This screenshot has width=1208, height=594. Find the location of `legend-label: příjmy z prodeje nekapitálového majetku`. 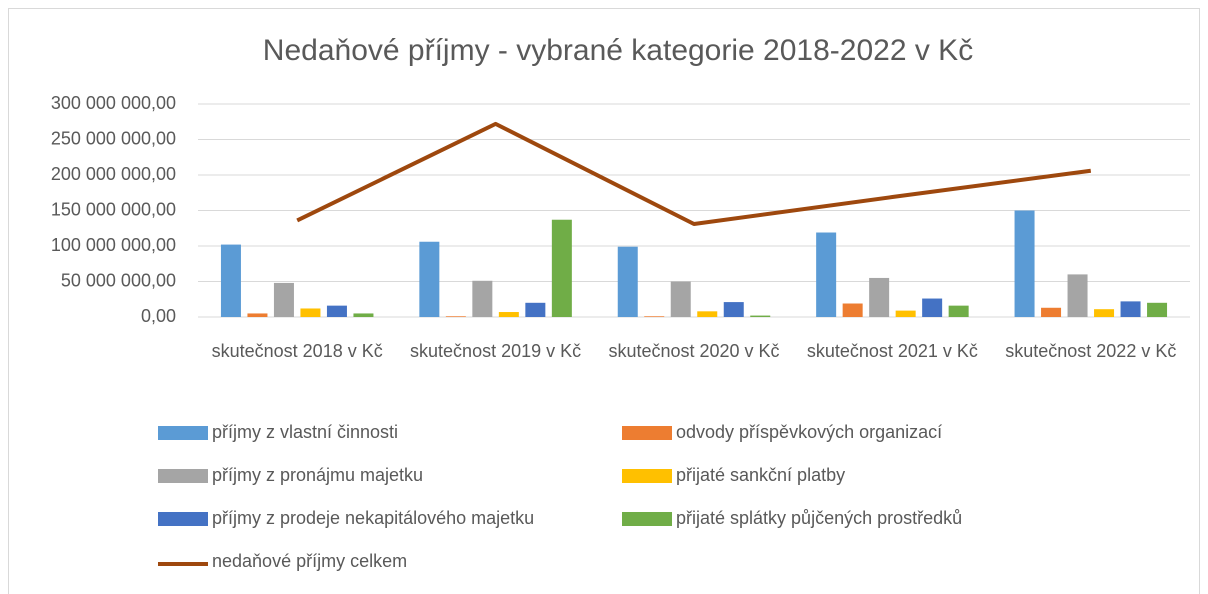

legend-label: příjmy z prodeje nekapitálového majetku is located at coordinates (373, 518).